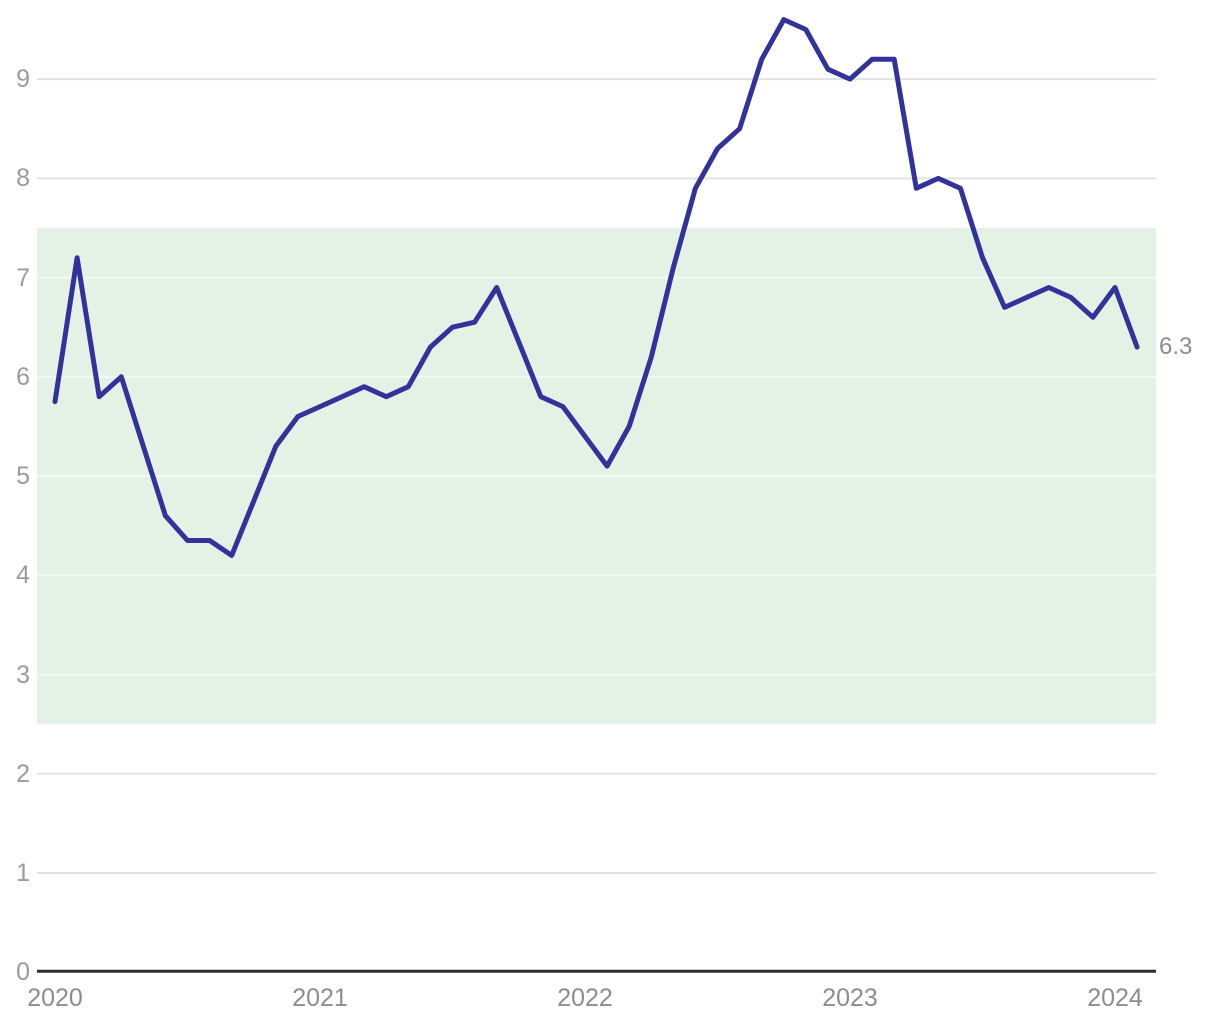  Describe the element at coordinates (23, 178) in the screenshot. I see `y-tick-label-8: 8` at that location.